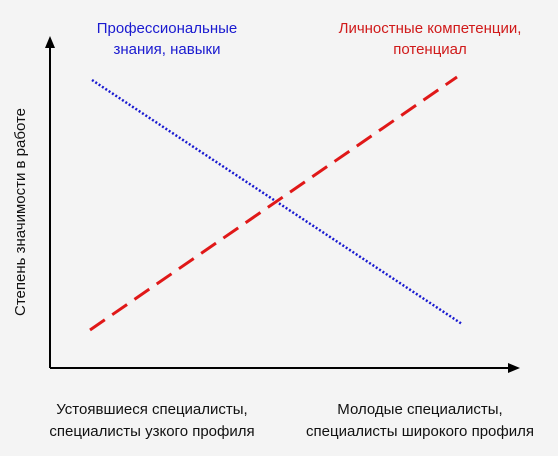 This screenshot has width=558, height=456. What do you see at coordinates (419, 409) in the screenshot?
I see `x-axis-label: Молодые специалисты,` at bounding box center [419, 409].